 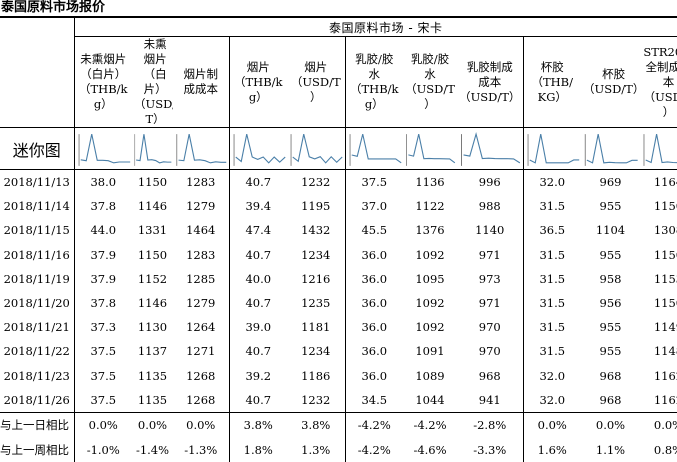 I want to click on table-cell: 37.8, so click(x=103, y=206).